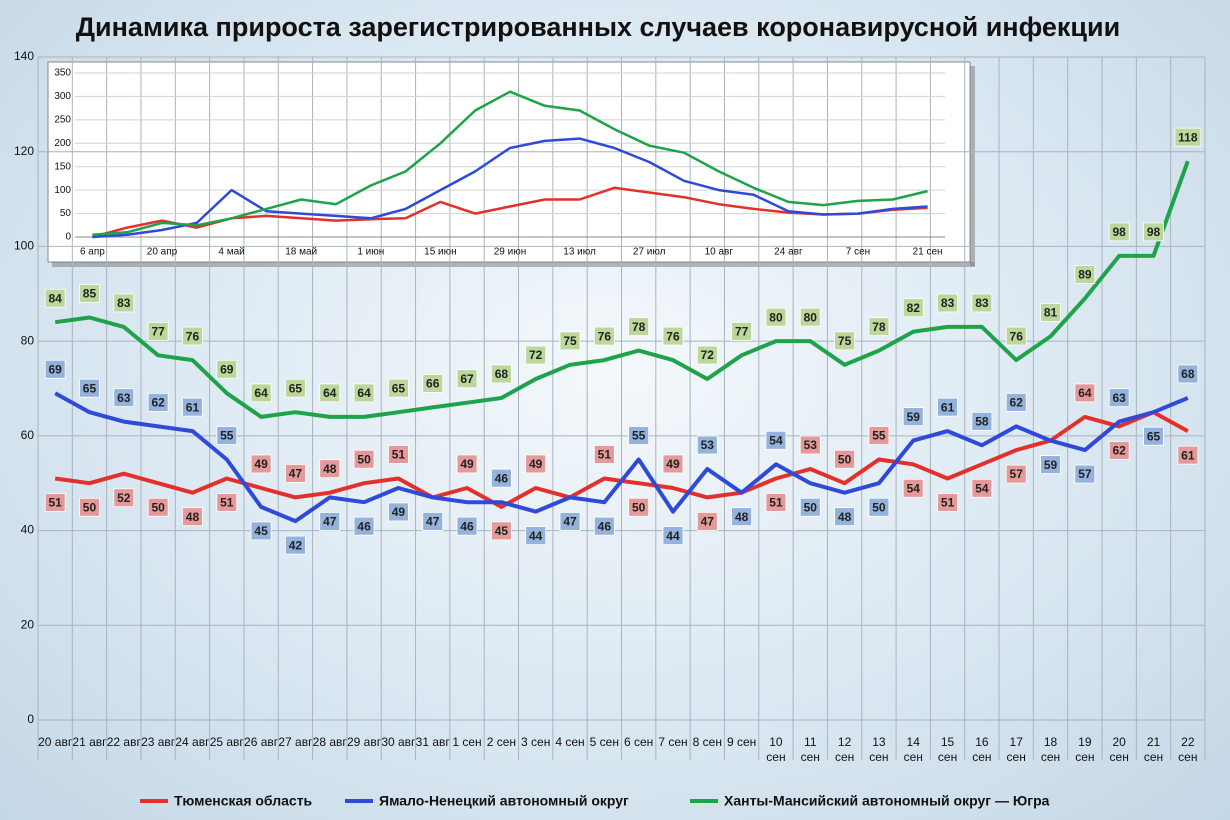 The height and width of the screenshot is (820, 1230). What do you see at coordinates (510, 252) in the screenshot?
I see `x-tick-label: 29 июн` at bounding box center [510, 252].